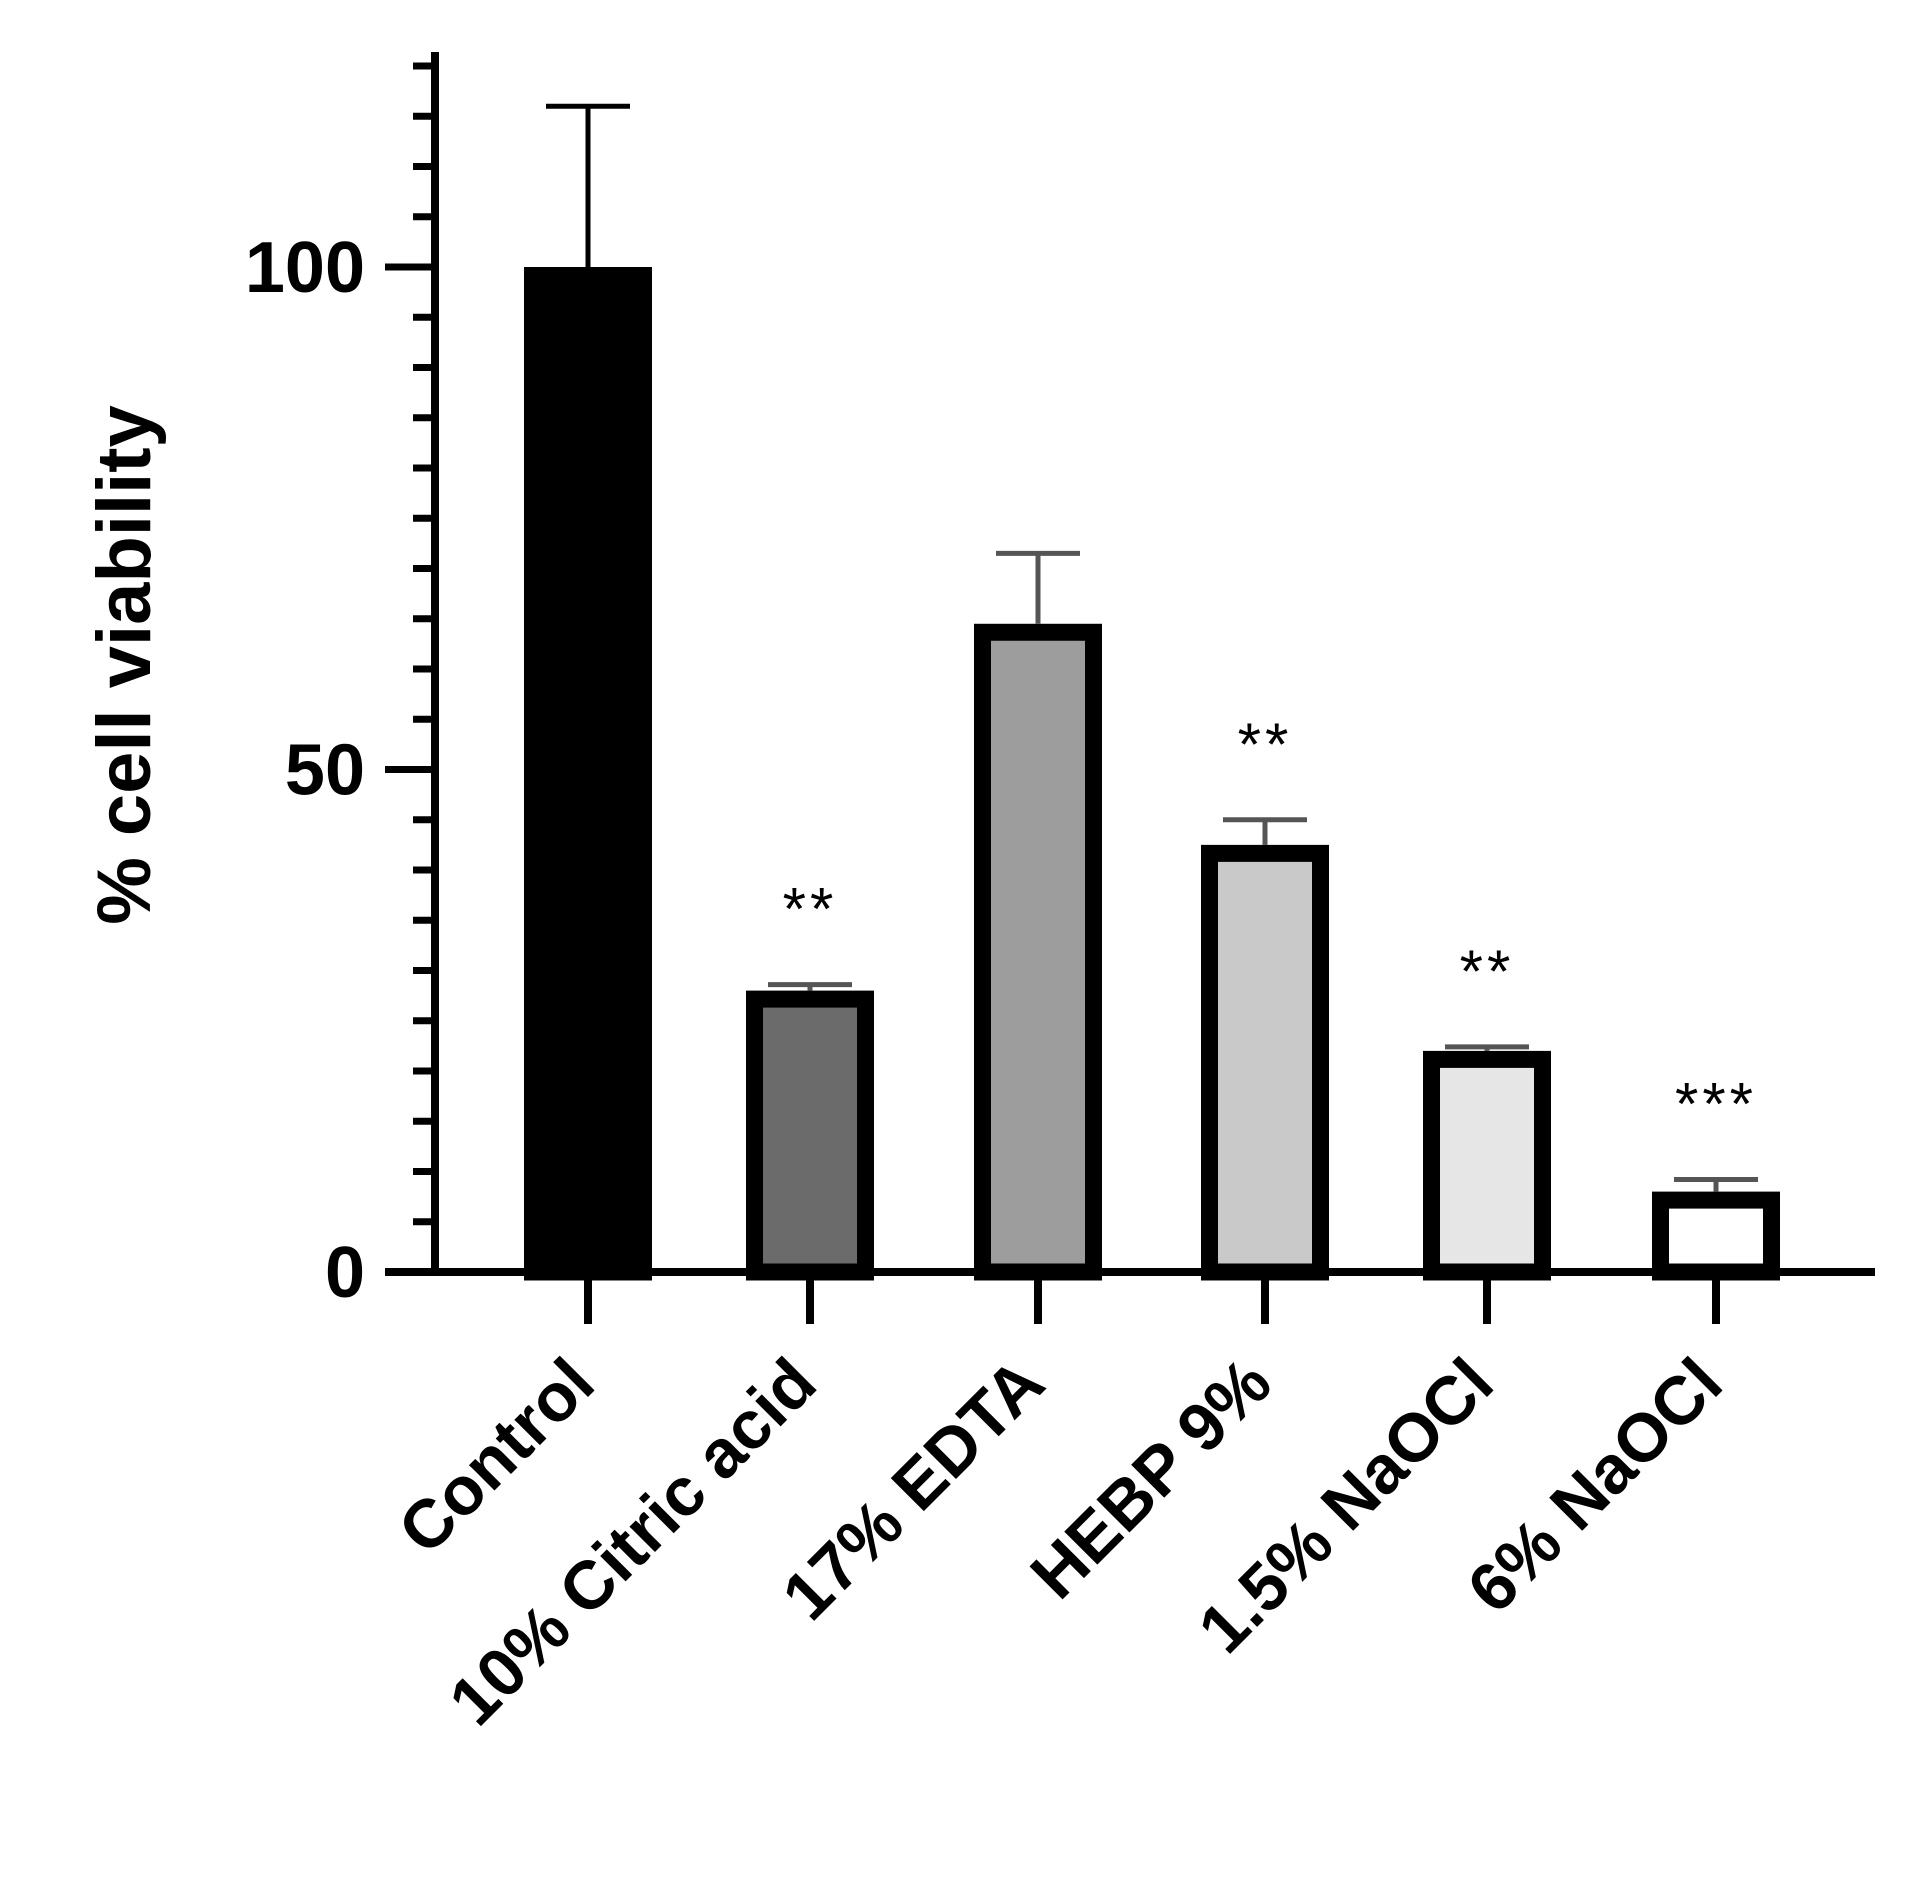 This screenshot has width=1921, height=1899. Describe the element at coordinates (1265, 744) in the screenshot. I see `significance-label-3: **` at that location.